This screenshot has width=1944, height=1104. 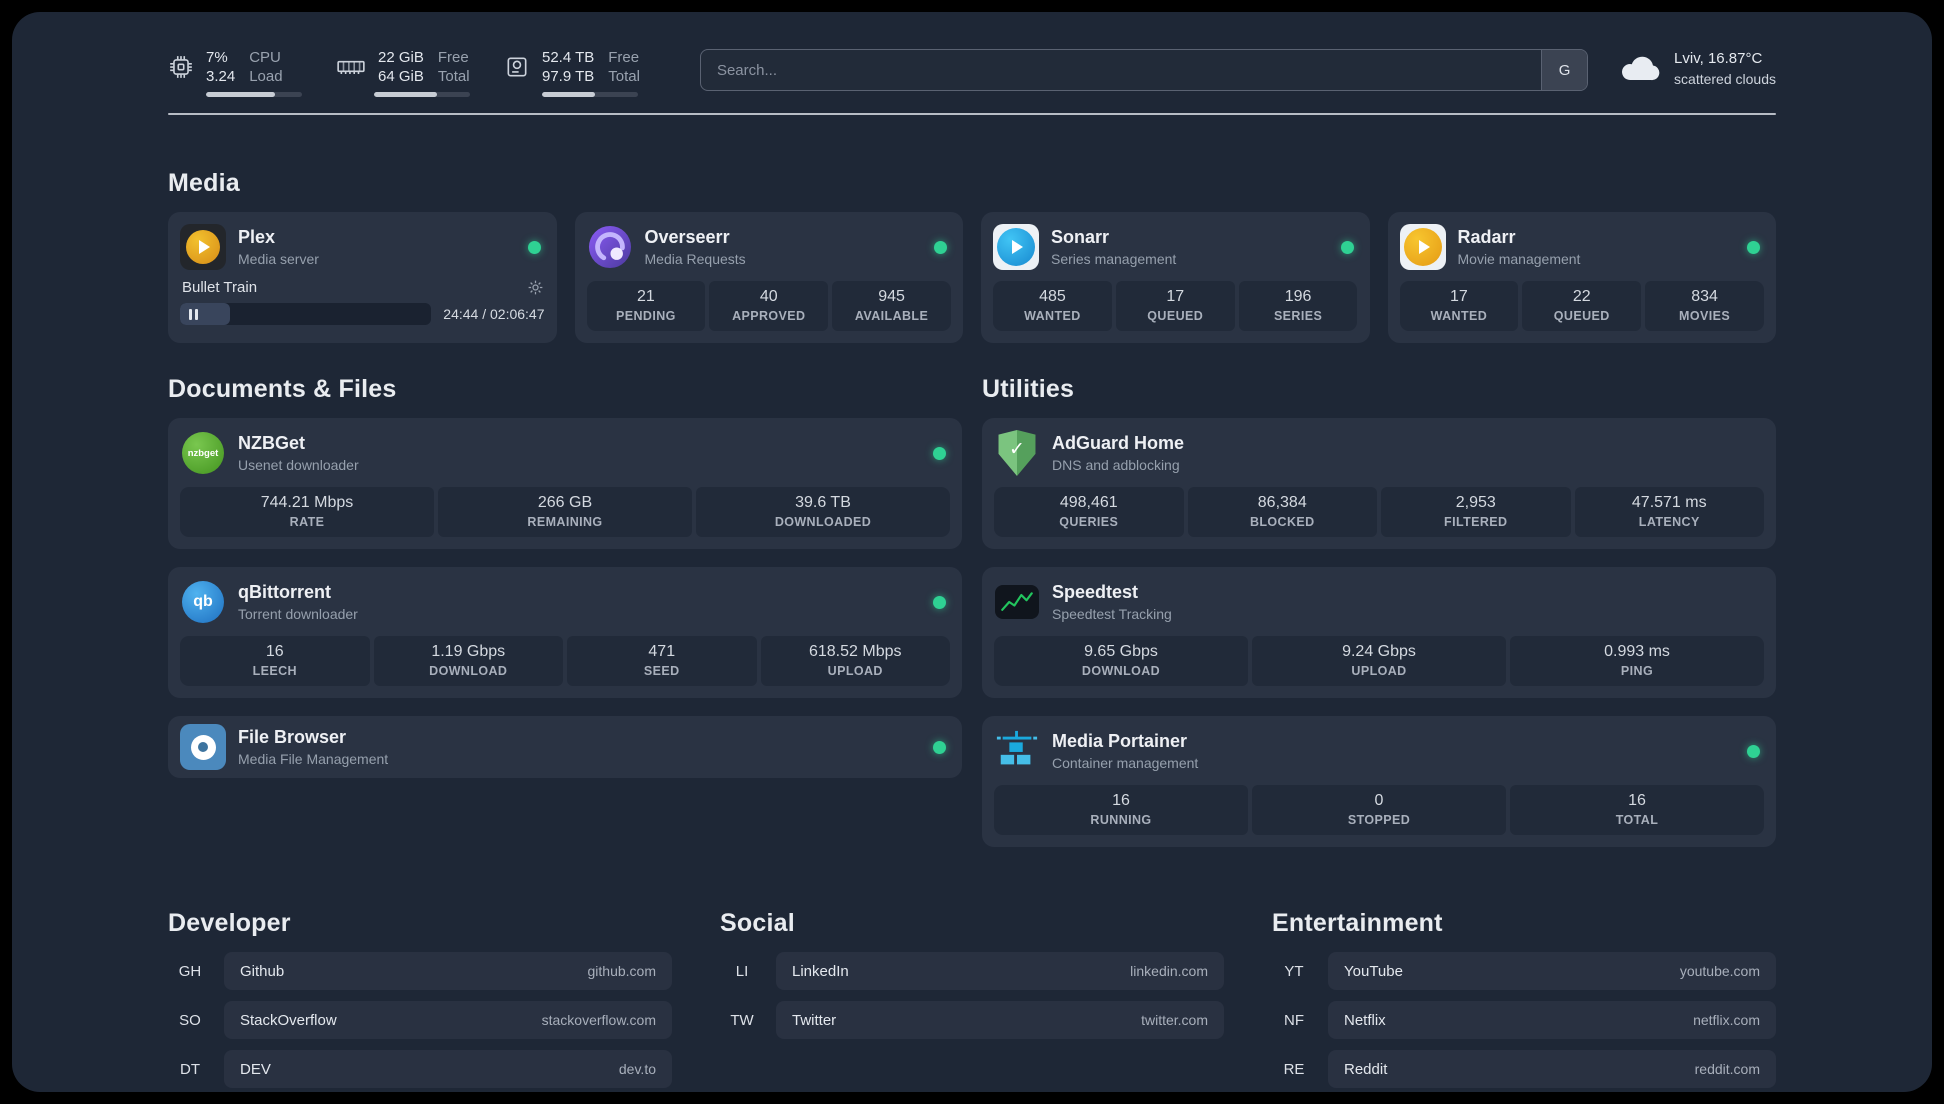 What do you see at coordinates (823, 512) in the screenshot?
I see `stat-downloaded: 39.6 TB DOWNLOADED` at bounding box center [823, 512].